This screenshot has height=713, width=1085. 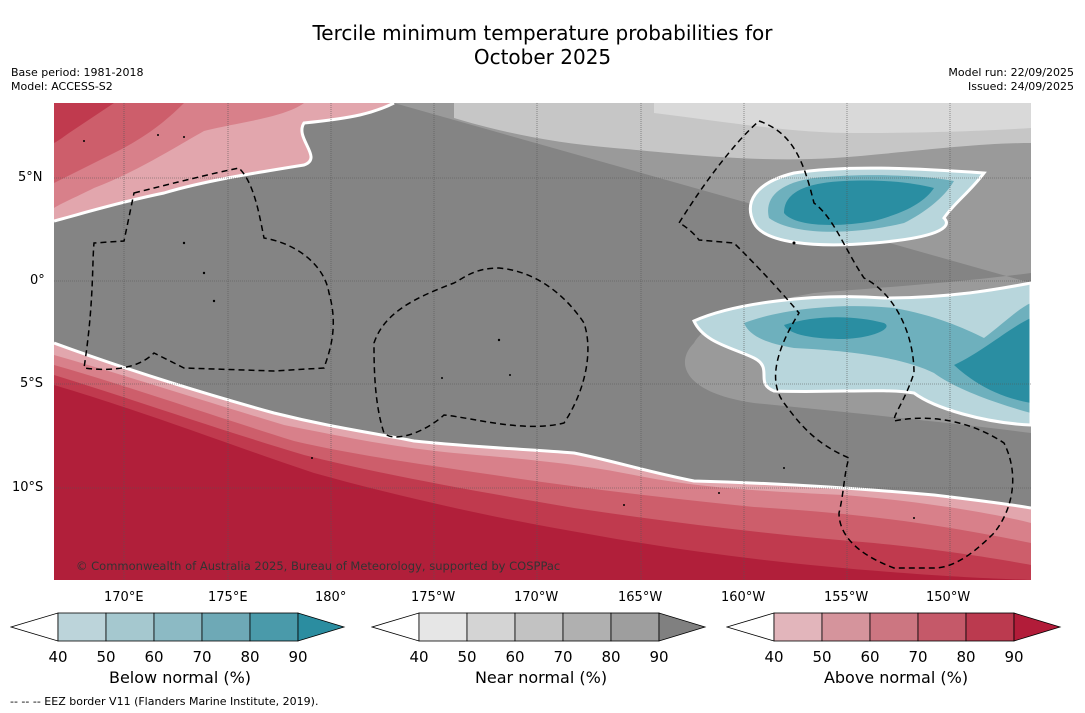 What do you see at coordinates (30, 177) in the screenshot?
I see `lat-label-5n: 5°N` at bounding box center [30, 177].